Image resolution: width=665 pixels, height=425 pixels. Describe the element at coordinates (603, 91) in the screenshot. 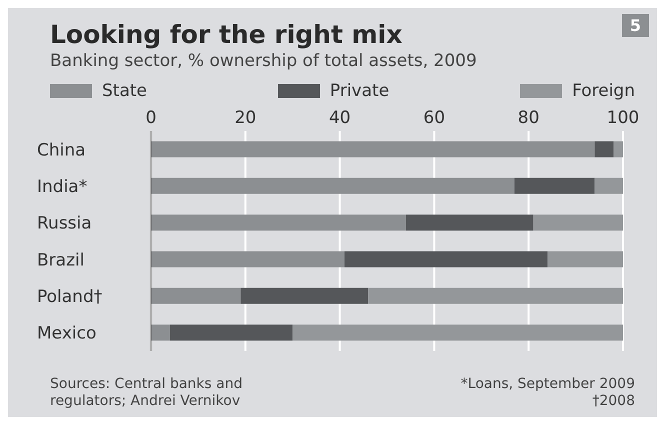

I see `legend-label: Foreign` at that location.